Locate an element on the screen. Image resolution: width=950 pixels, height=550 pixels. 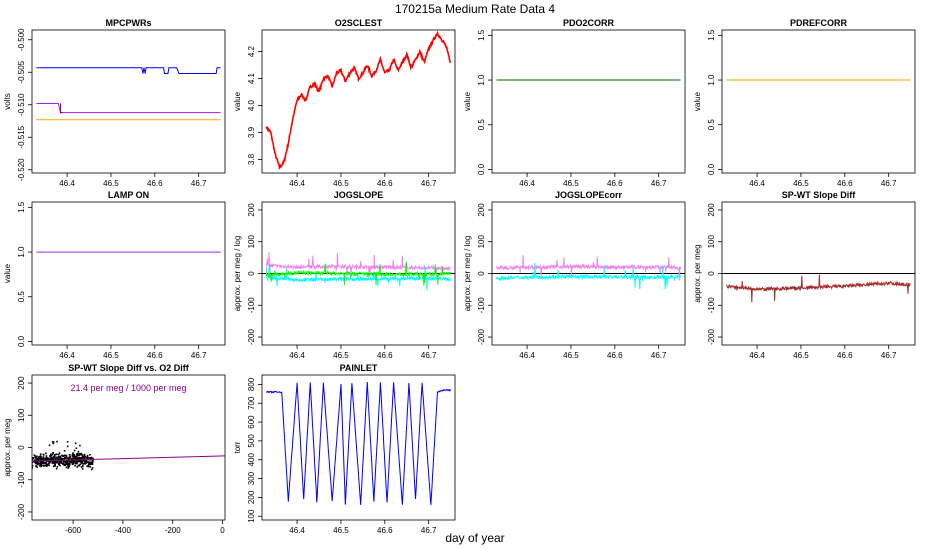
panel-title: SP-WT Slope Diff vs. O2 Diff is located at coordinates (129, 368).